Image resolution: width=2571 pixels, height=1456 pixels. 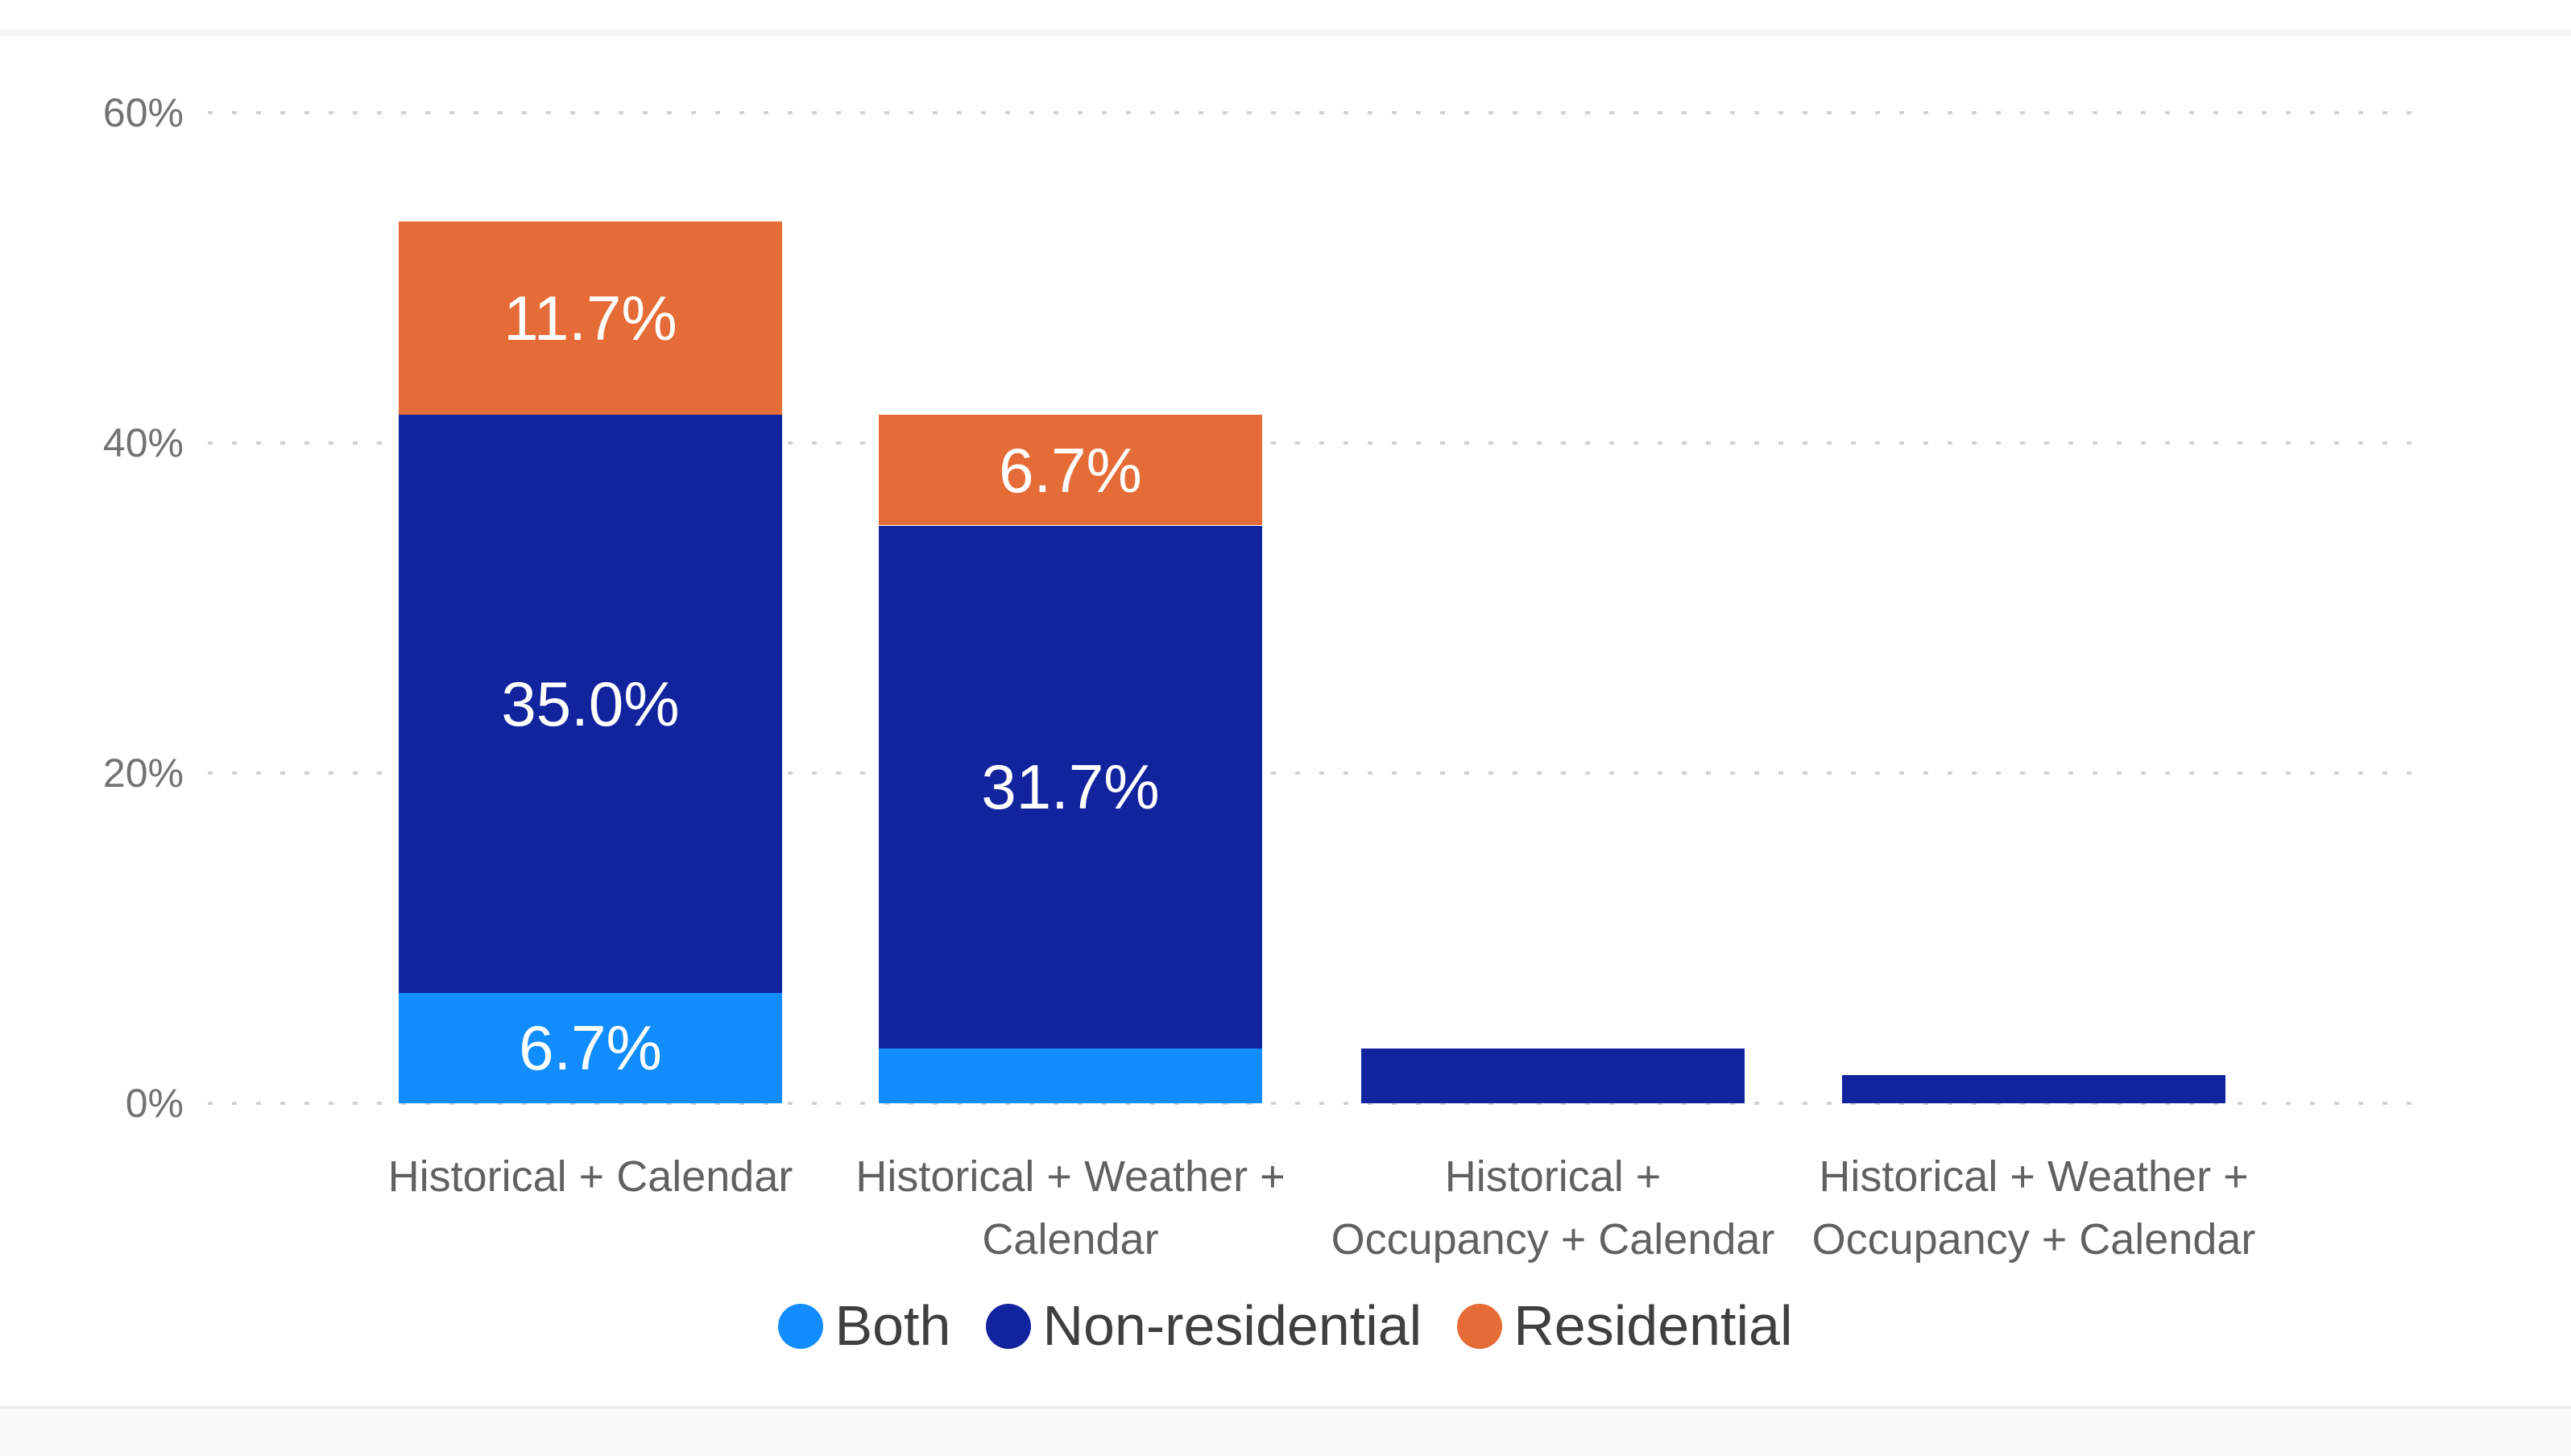 What do you see at coordinates (143, 442) in the screenshot?
I see `y-tick-label-40: 40%` at bounding box center [143, 442].